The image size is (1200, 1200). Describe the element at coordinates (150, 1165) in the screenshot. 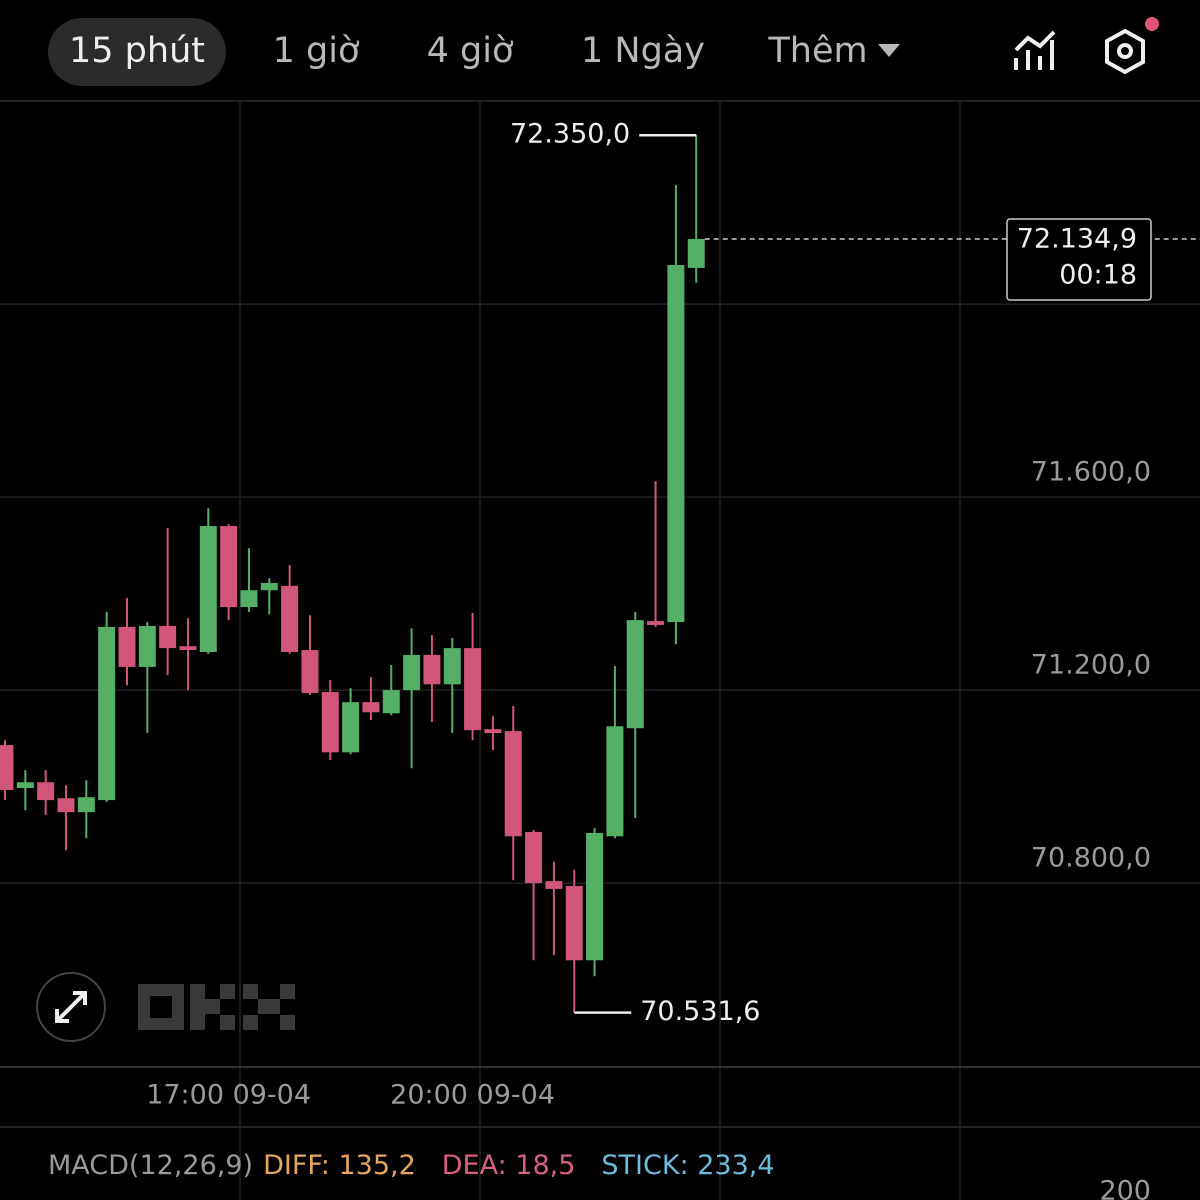

I see `macd-title: MACD(12,26,9)` at that location.